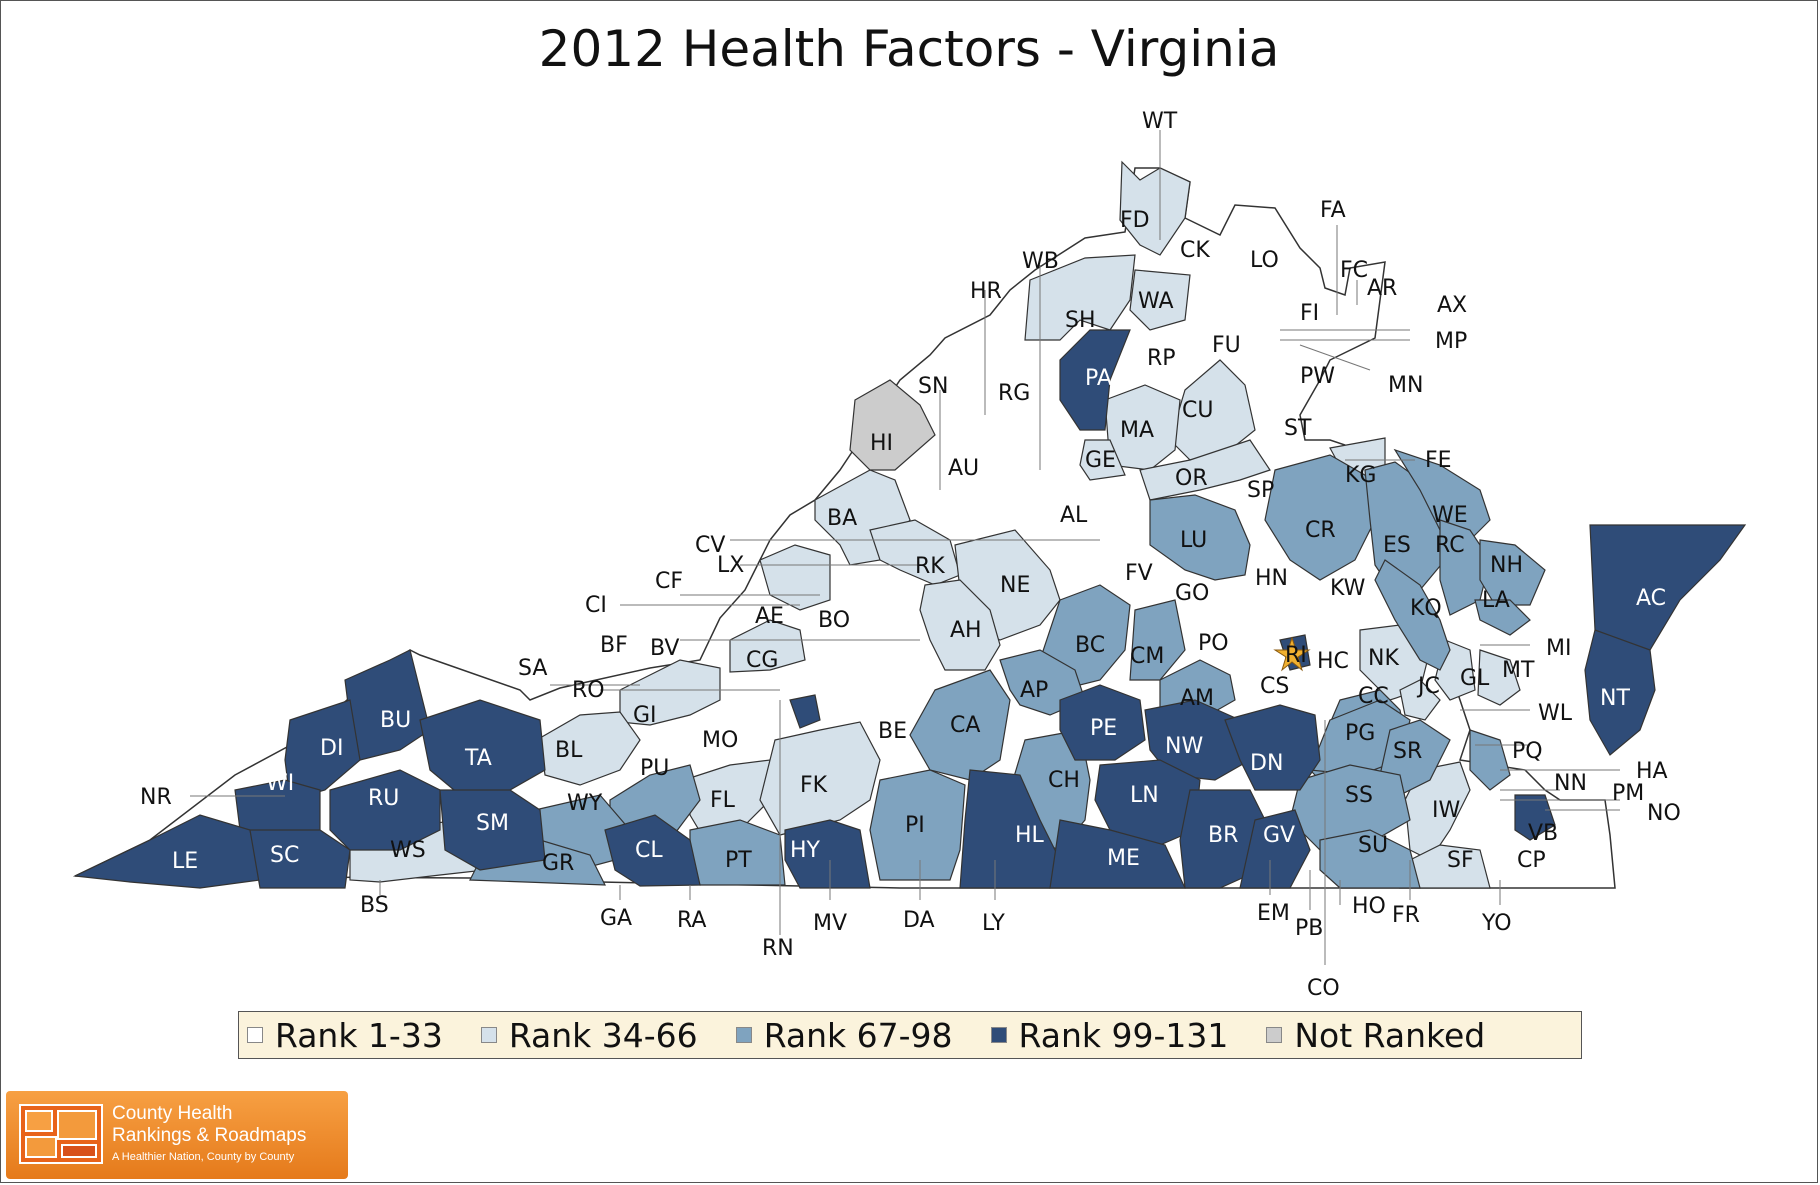  Describe the element at coordinates (1226, 345) in the screenshot. I see `label-FU: FU` at that location.